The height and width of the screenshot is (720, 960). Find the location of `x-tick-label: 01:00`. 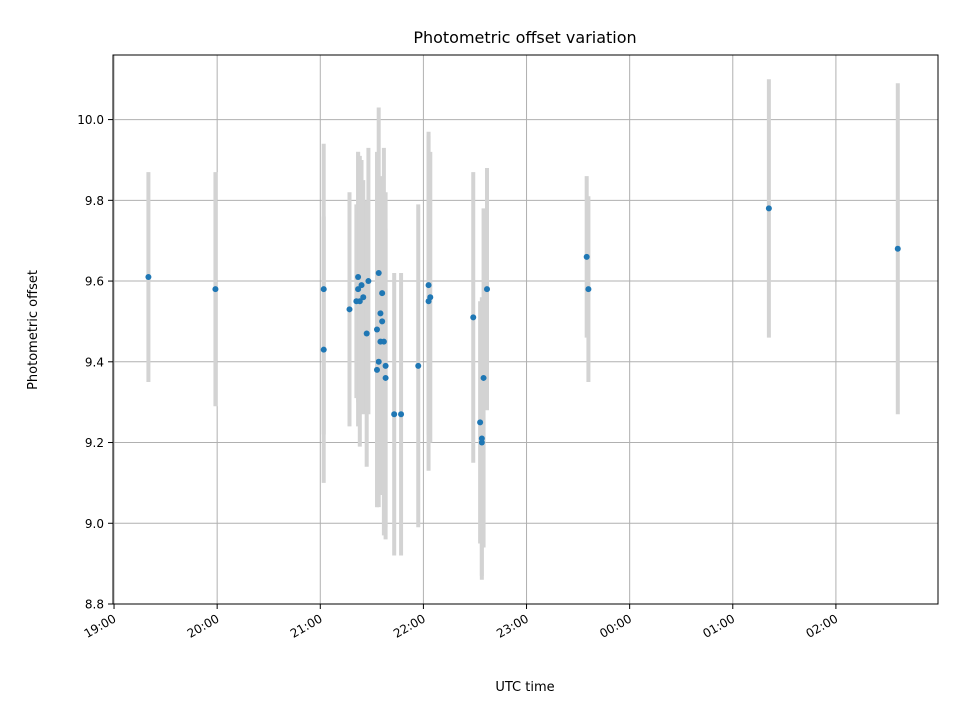

x-tick-label: 01:00 is located at coordinates (718, 625).